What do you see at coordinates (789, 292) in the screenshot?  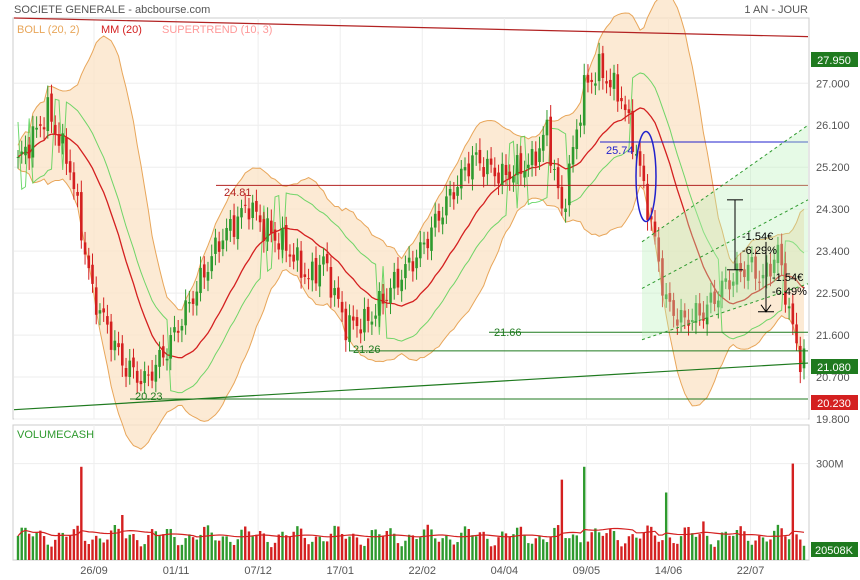 I see `move2-pct: -6.49%` at bounding box center [789, 292].